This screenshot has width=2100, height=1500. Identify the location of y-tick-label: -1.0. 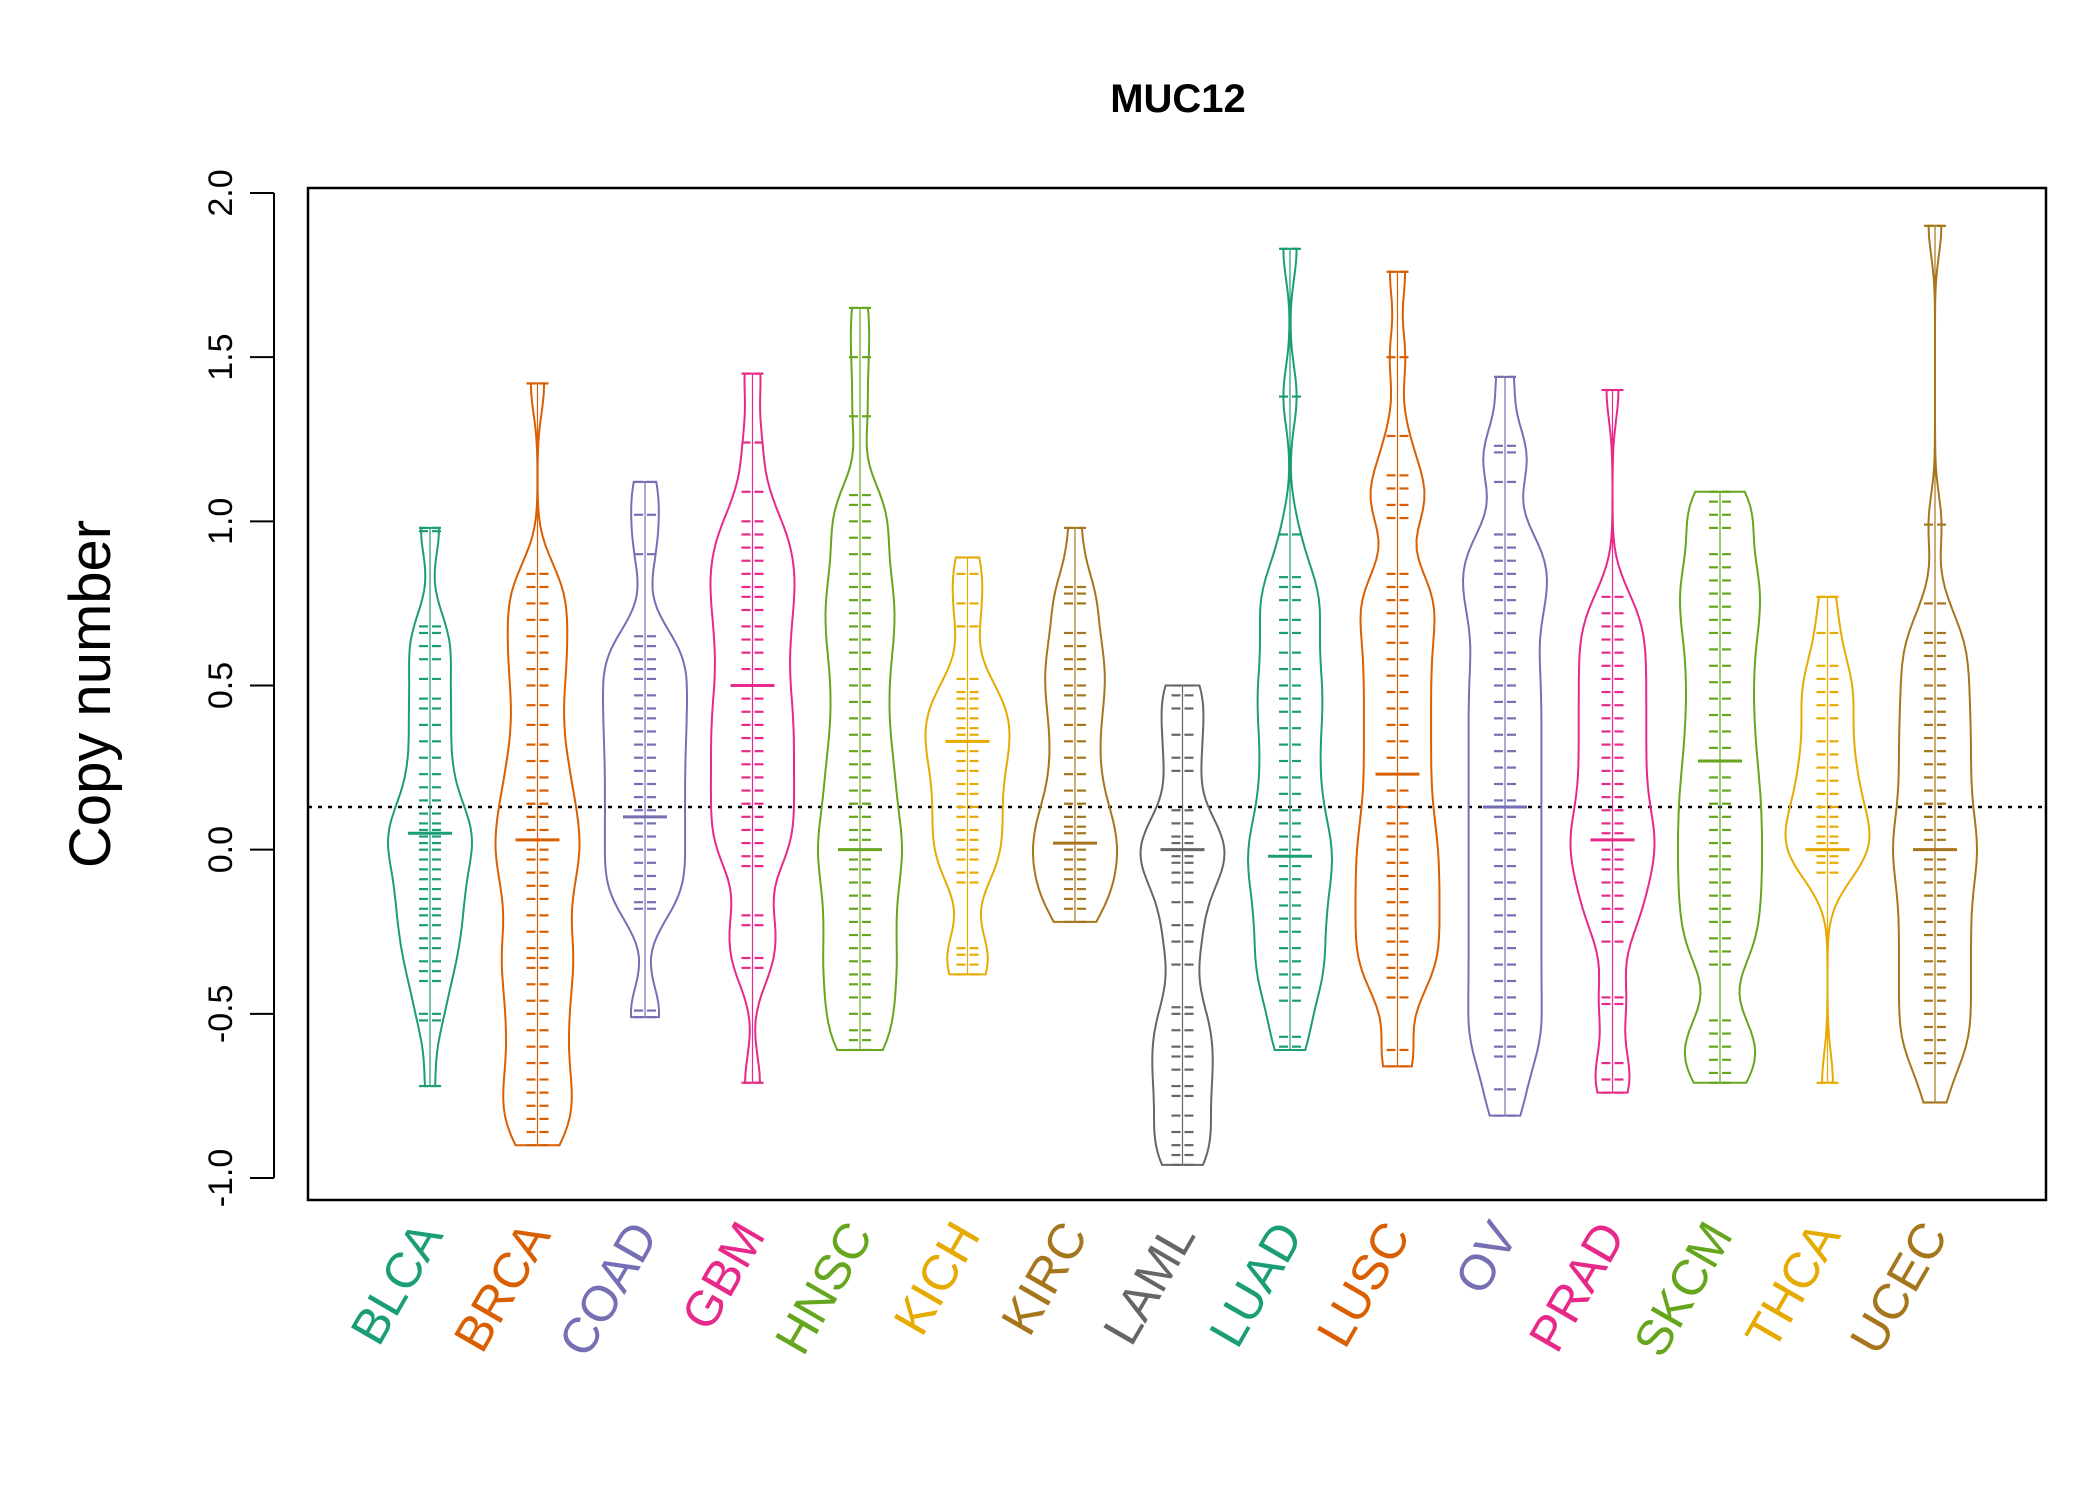
(221, 1178).